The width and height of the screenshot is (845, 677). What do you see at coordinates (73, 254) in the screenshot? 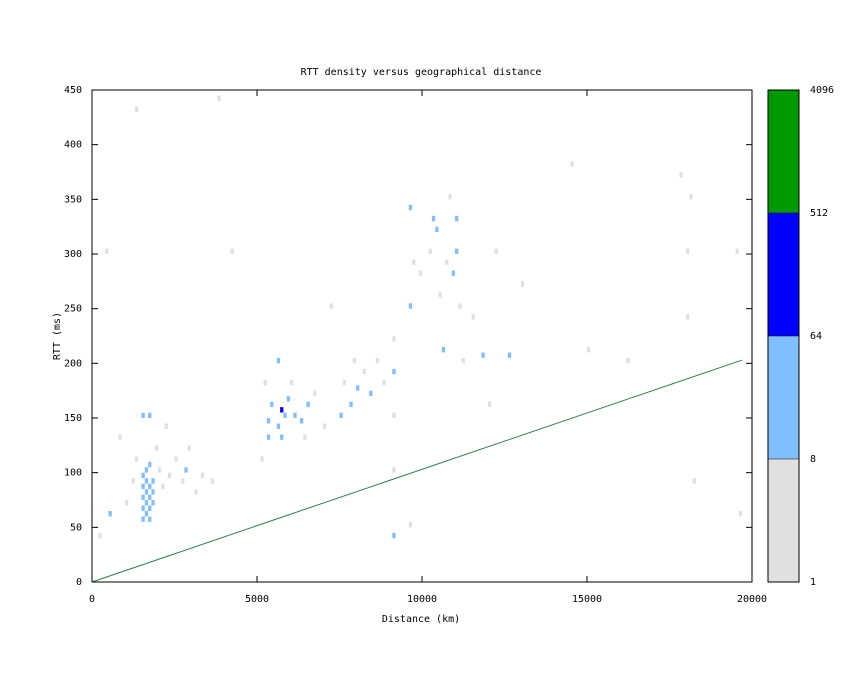
I see `y-tick-label: 300` at bounding box center [73, 254].